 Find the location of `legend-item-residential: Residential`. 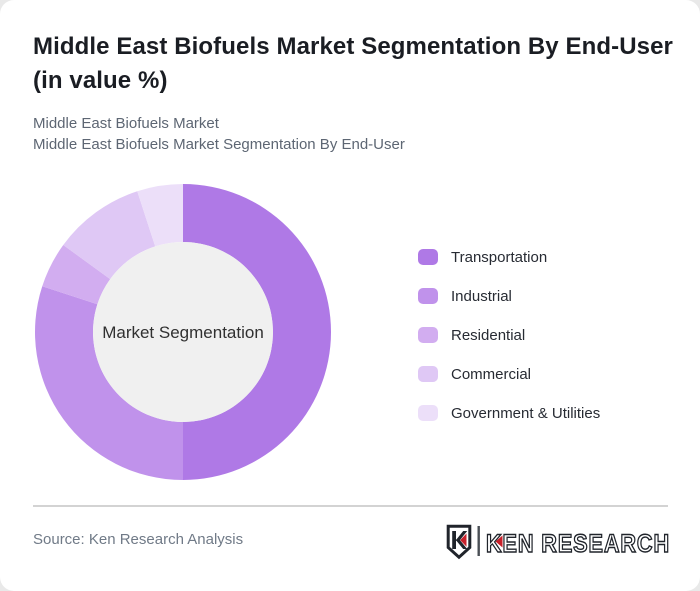

legend-item-residential: Residential is located at coordinates (509, 335).